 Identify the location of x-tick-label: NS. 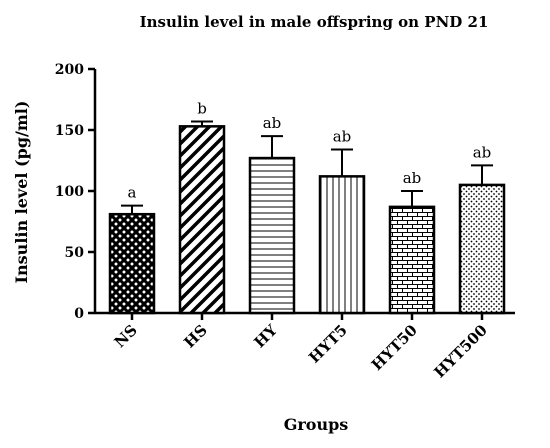
(126, 336).